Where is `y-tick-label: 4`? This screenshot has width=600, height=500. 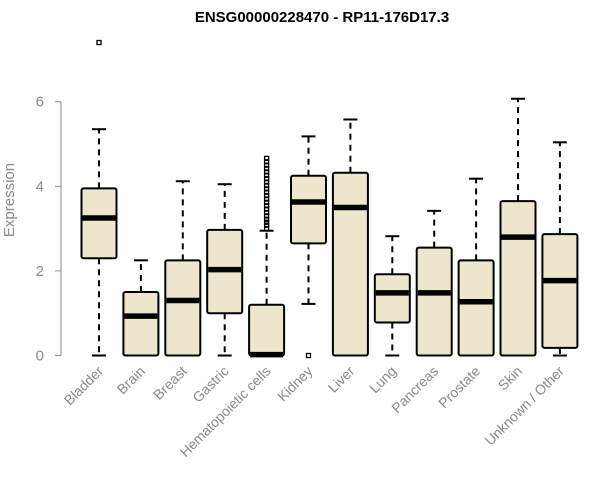
y-tick-label: 4 is located at coordinates (40, 186).